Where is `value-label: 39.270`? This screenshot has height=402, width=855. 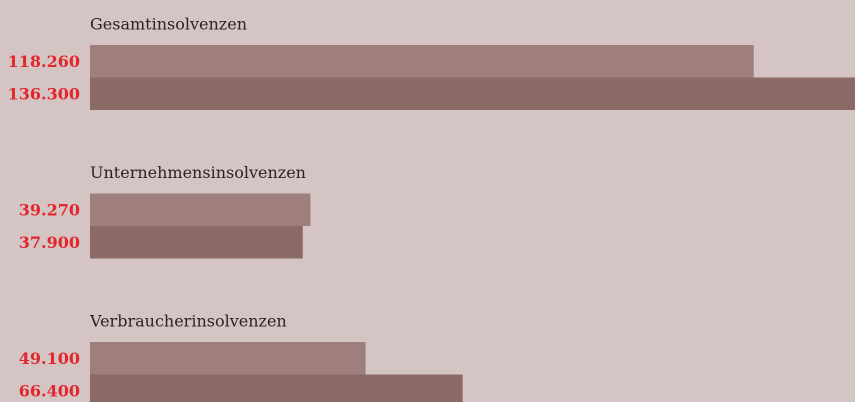 value-label: 39.270 is located at coordinates (49, 209).